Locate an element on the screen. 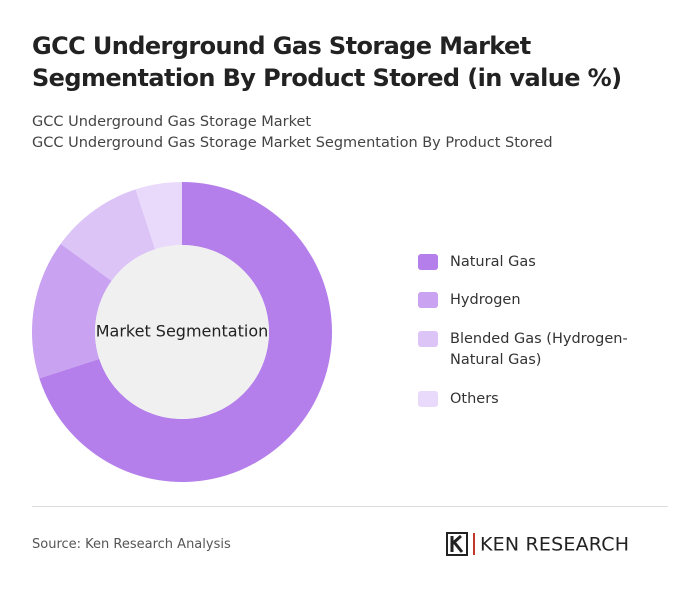 The width and height of the screenshot is (700, 591). donut-hole is located at coordinates (182, 332).